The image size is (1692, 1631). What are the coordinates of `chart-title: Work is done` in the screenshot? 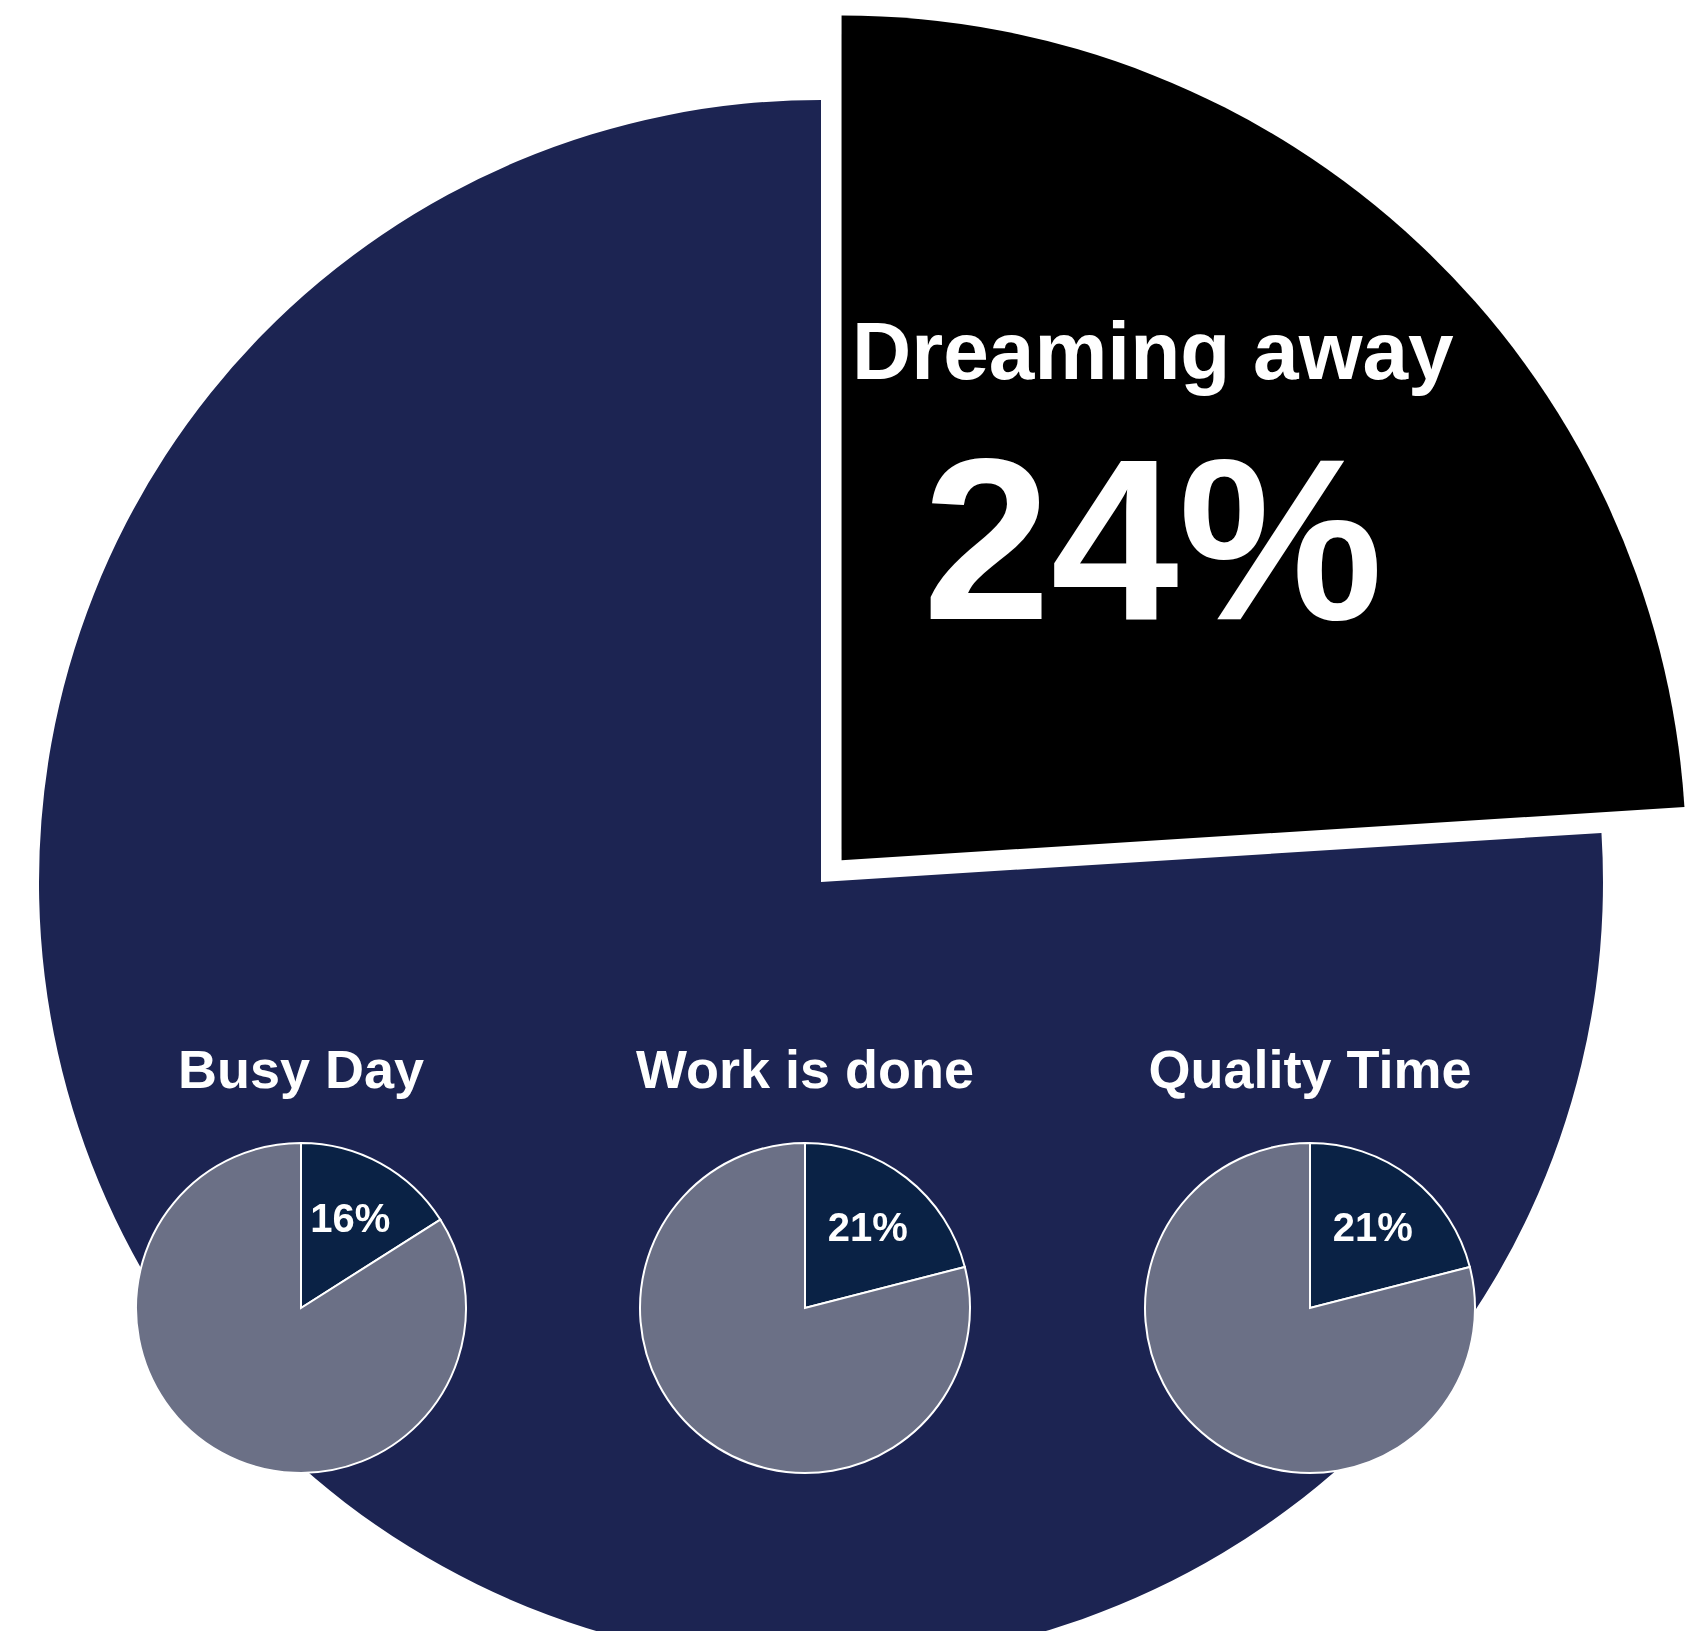 It's located at (805, 1069).